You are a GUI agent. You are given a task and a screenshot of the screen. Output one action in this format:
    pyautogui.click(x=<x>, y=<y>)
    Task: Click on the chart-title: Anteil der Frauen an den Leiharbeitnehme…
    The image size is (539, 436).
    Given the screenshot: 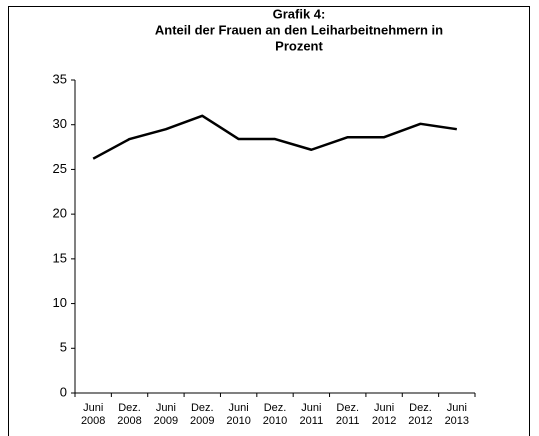 What is the action you would take?
    pyautogui.click(x=299, y=29)
    